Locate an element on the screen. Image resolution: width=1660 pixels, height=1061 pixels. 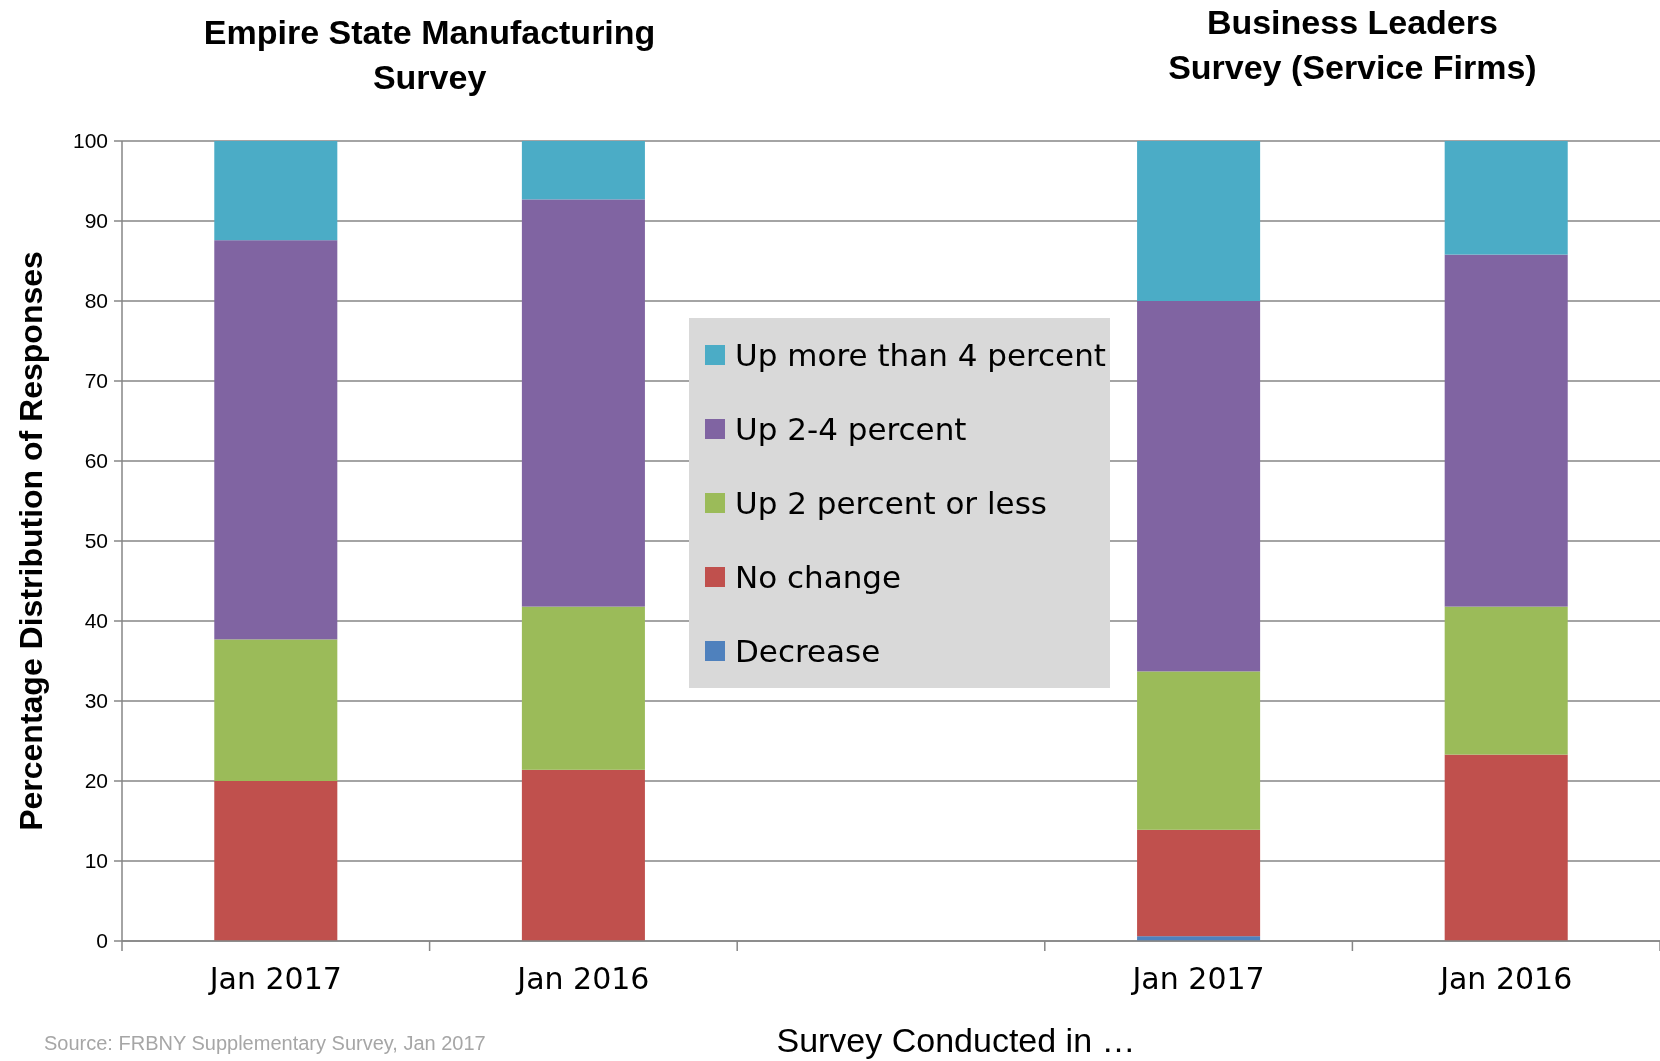
y-axis-title: Percentage Distribution of Responses is located at coordinates (31, 541).